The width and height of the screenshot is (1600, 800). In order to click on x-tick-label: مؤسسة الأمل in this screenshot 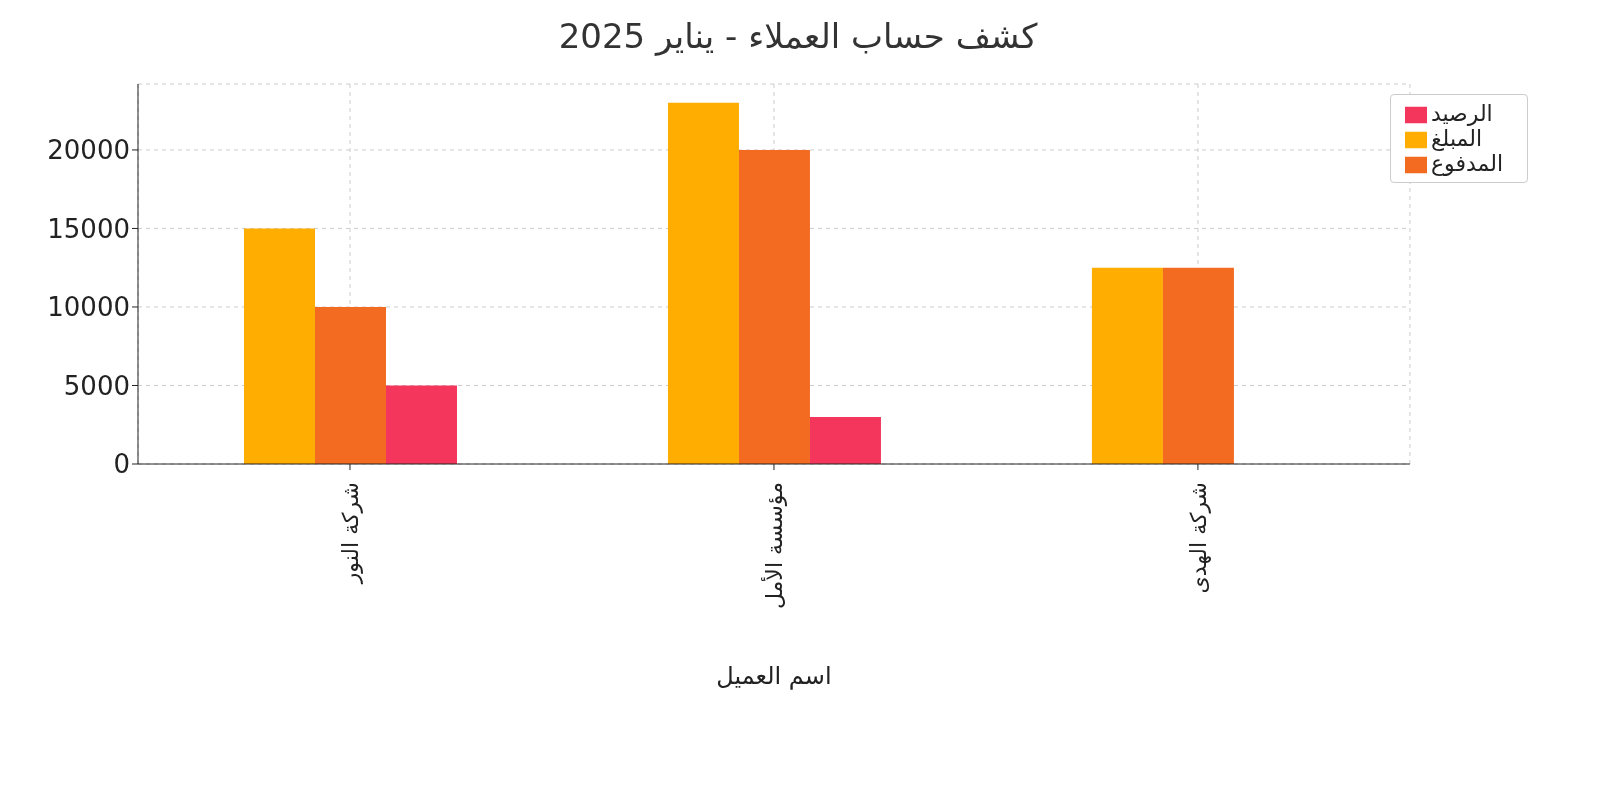, I will do `click(773, 546)`.